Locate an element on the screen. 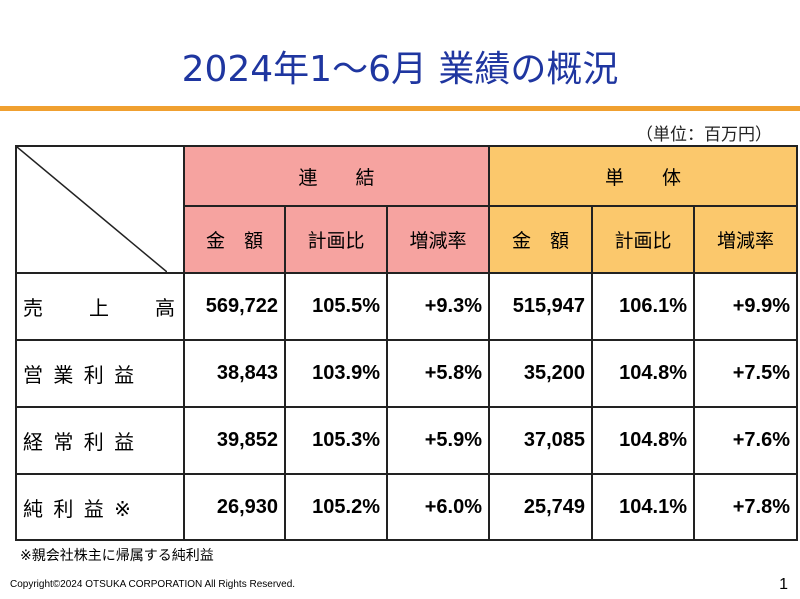 Image resolution: width=800 pixels, height=599 pixels. group-header: 単 体 is located at coordinates (643, 176).